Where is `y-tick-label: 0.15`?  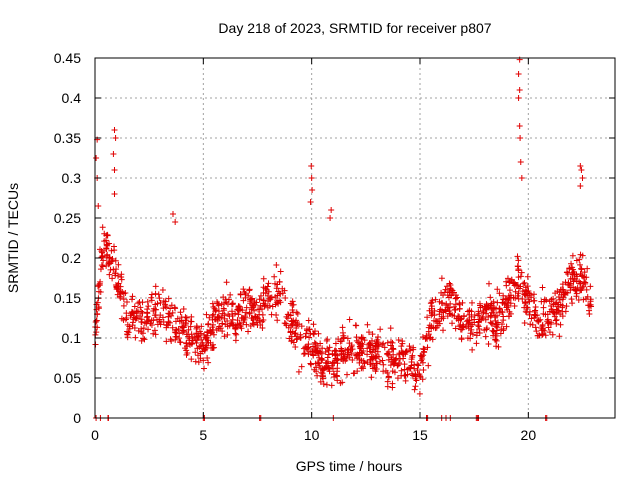
y-tick-label: 0.15 is located at coordinates (67, 298).